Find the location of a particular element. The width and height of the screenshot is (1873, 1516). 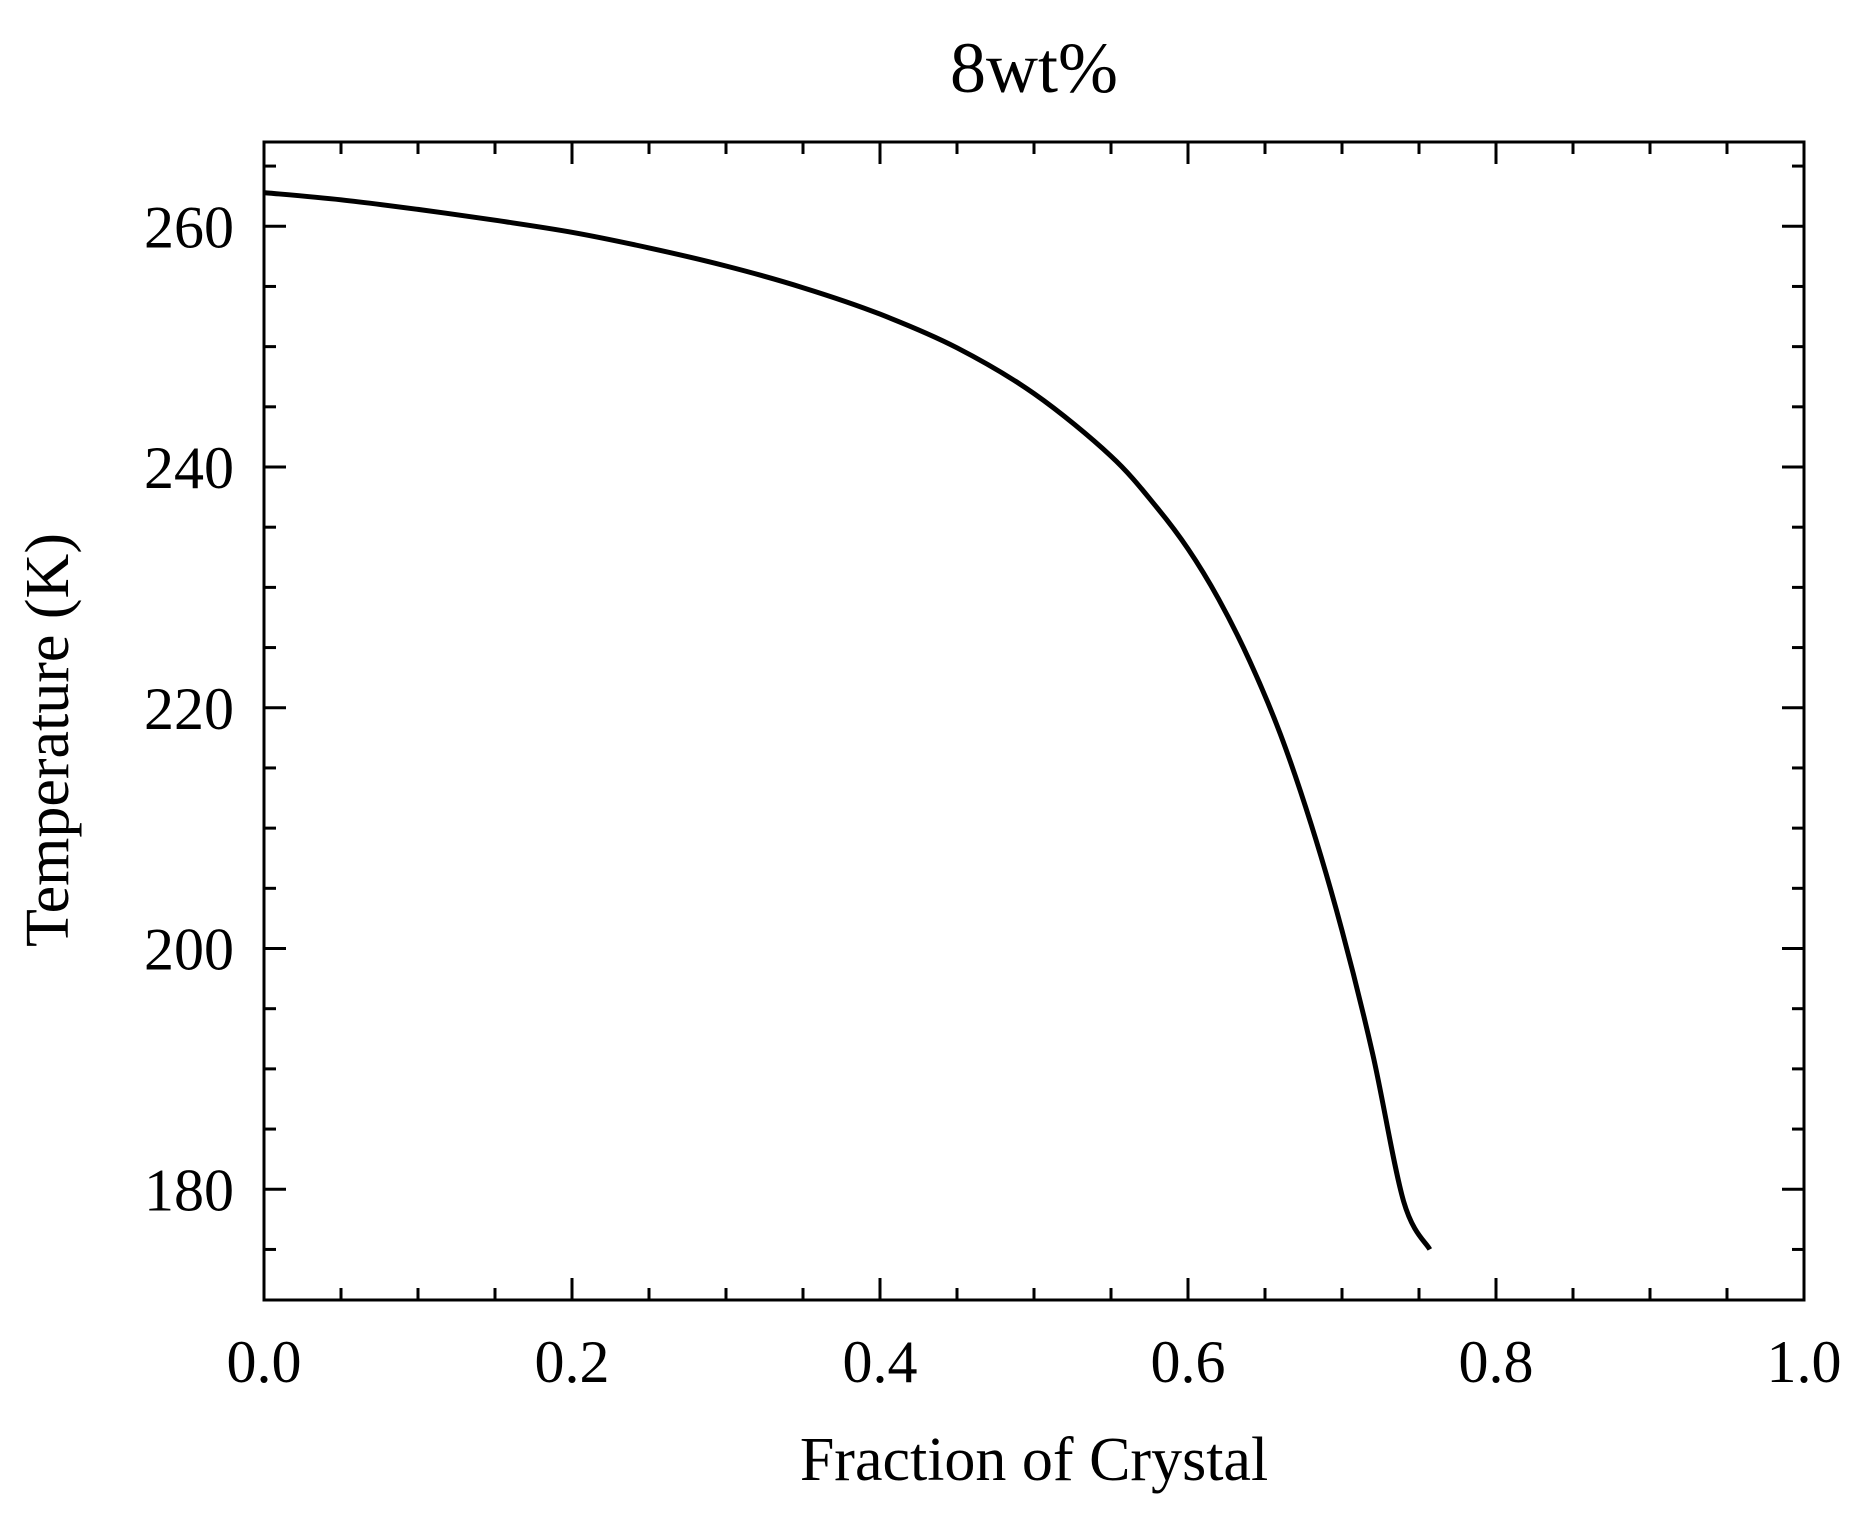

x-tick-label: 0.6 is located at coordinates (1188, 1362).